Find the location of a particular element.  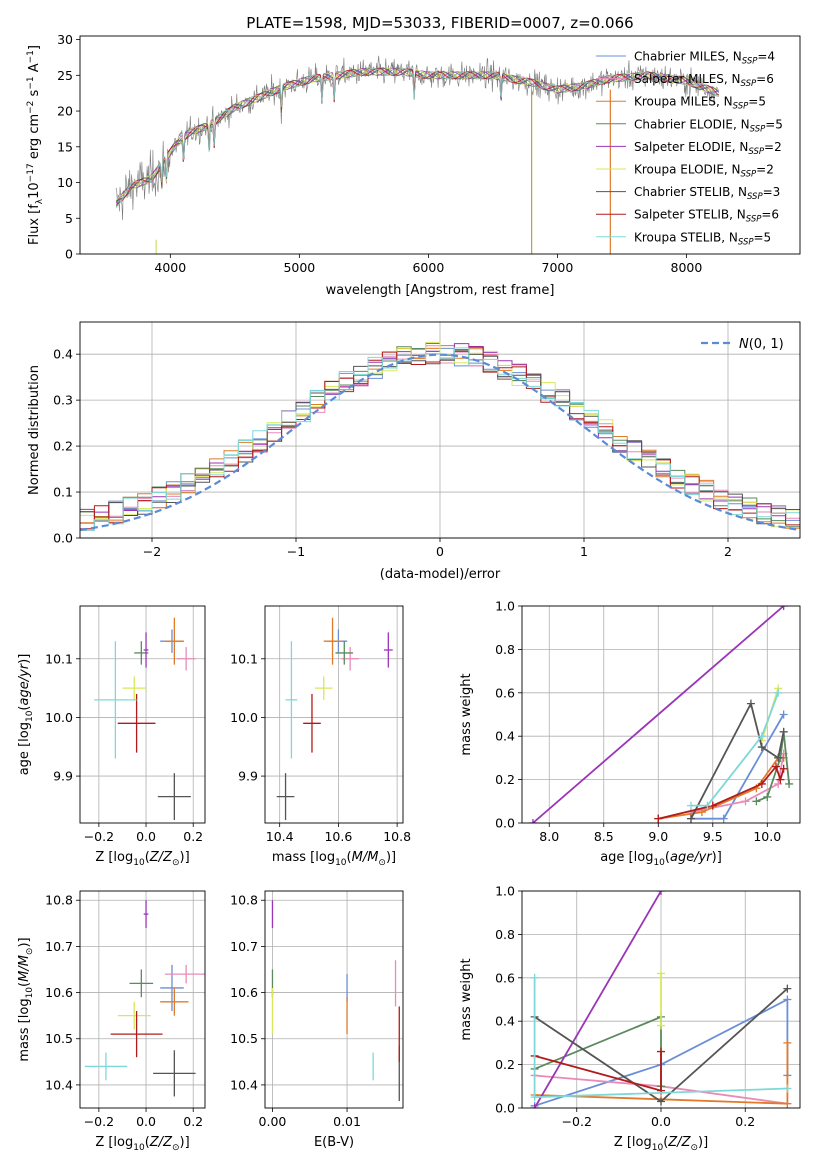

weight-line-chabrier-miles is located at coordinates (661, 1052).